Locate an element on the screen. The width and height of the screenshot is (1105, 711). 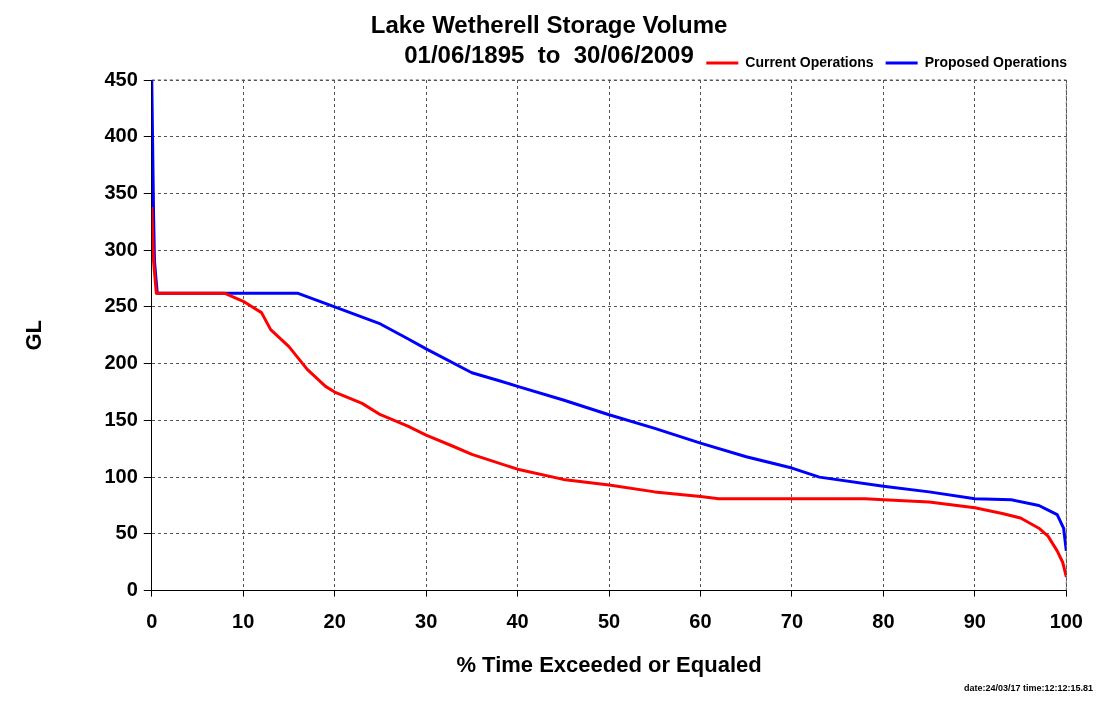
y-tick-label: 400 is located at coordinates (121, 135).